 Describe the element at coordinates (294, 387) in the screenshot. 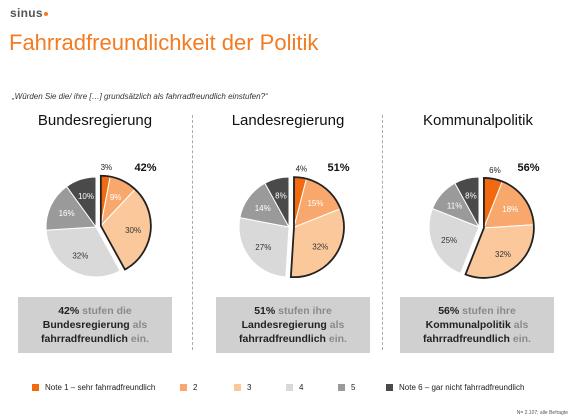

I see `legend-item: 4` at that location.